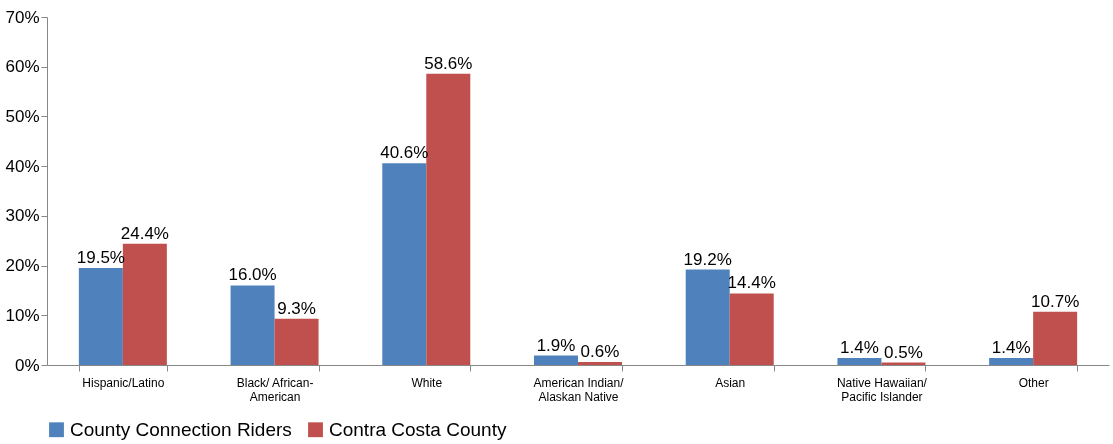 Image resolution: width=1113 pixels, height=444 pixels. Describe the element at coordinates (27, 365) in the screenshot. I see `y-tick-label: 0%` at that location.